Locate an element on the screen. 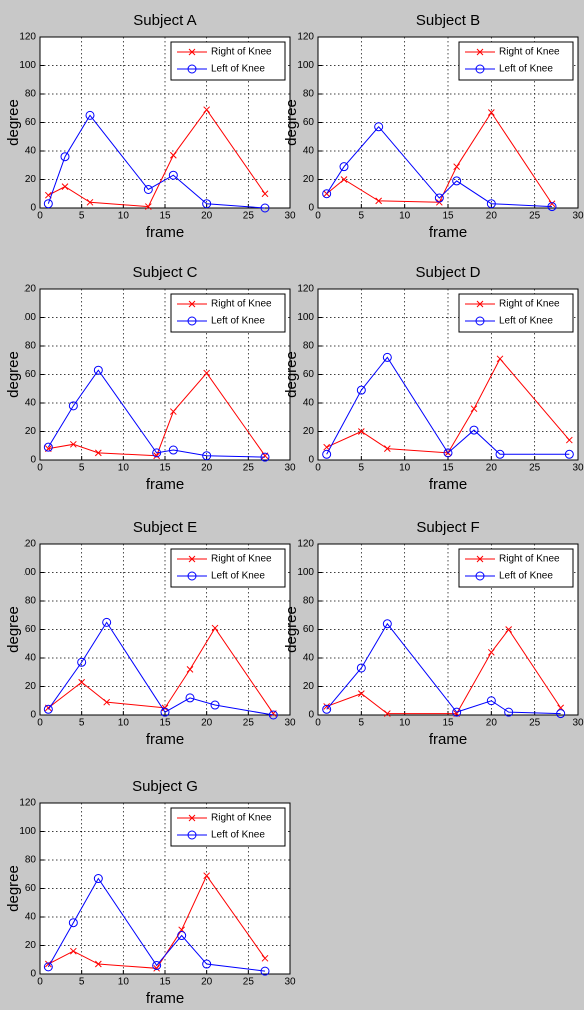 The image size is (584, 1010). chart-title: Subject A is located at coordinates (164, 20).